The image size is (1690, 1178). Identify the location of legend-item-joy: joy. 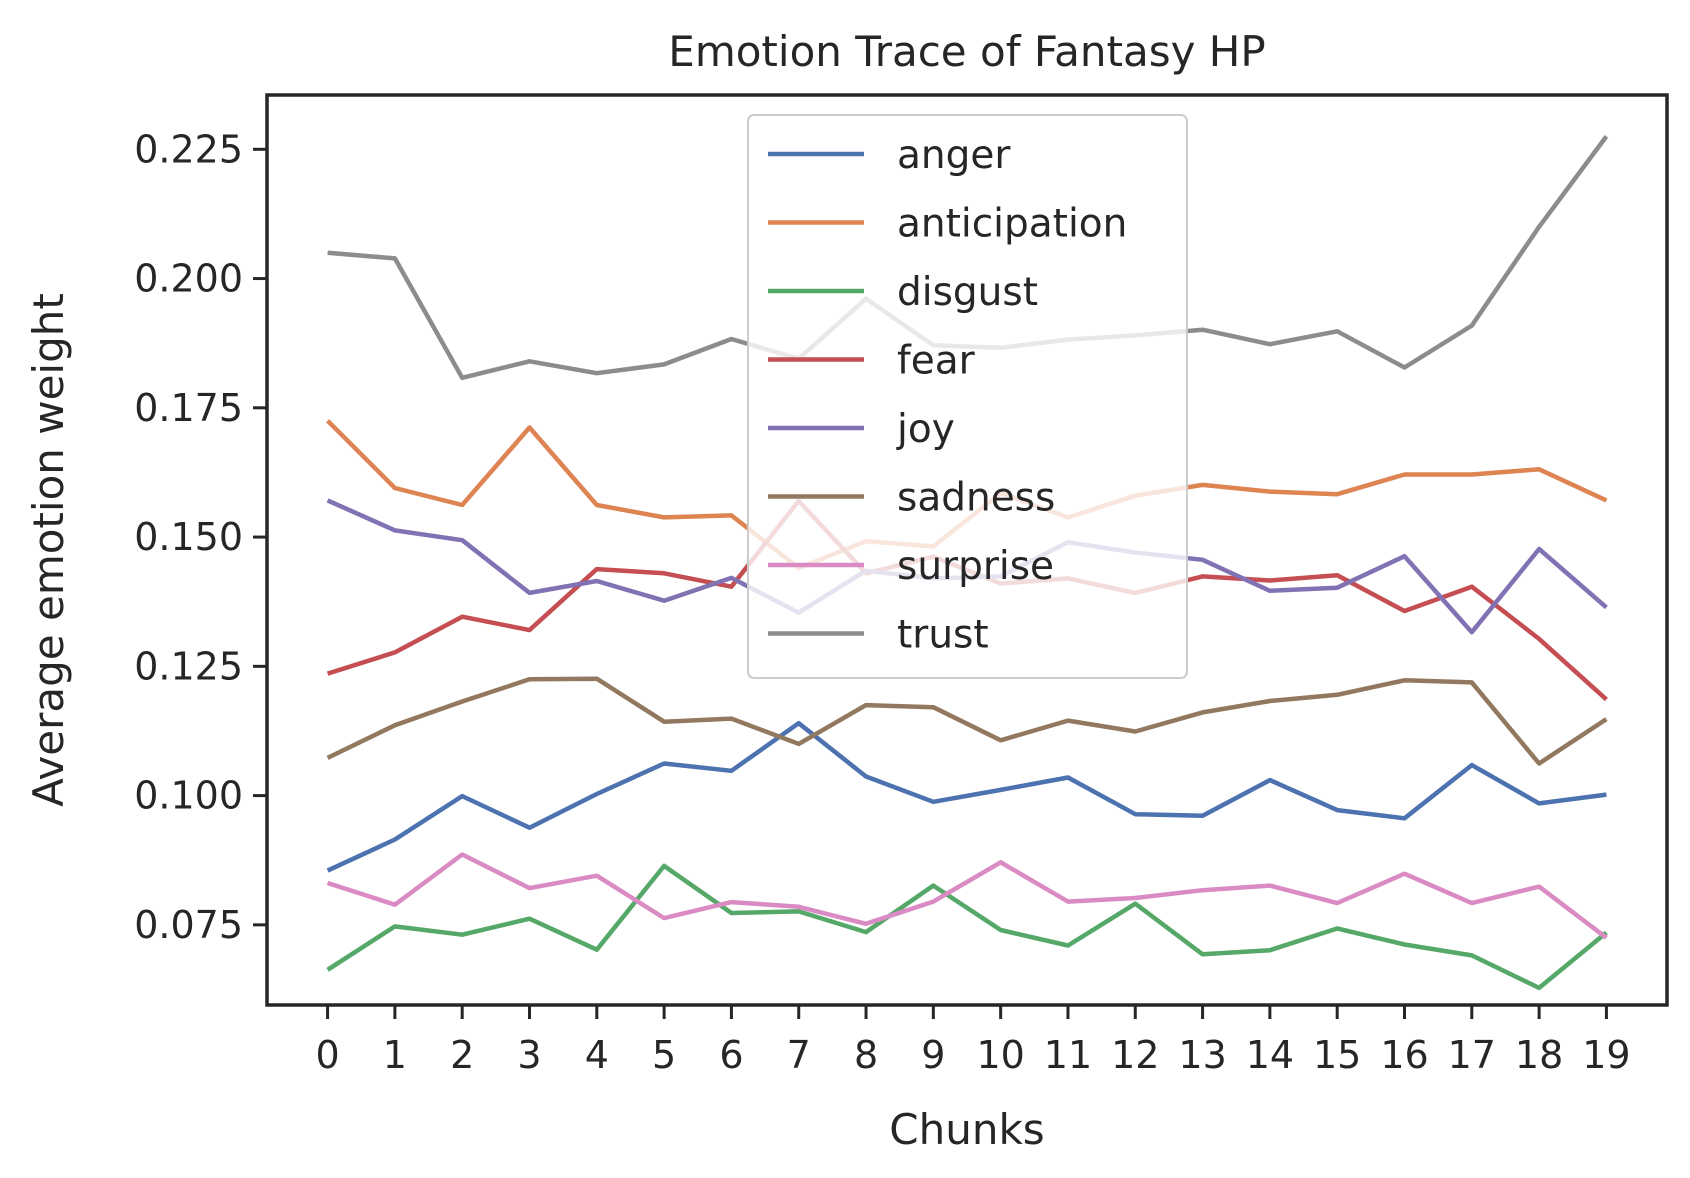
(861, 429).